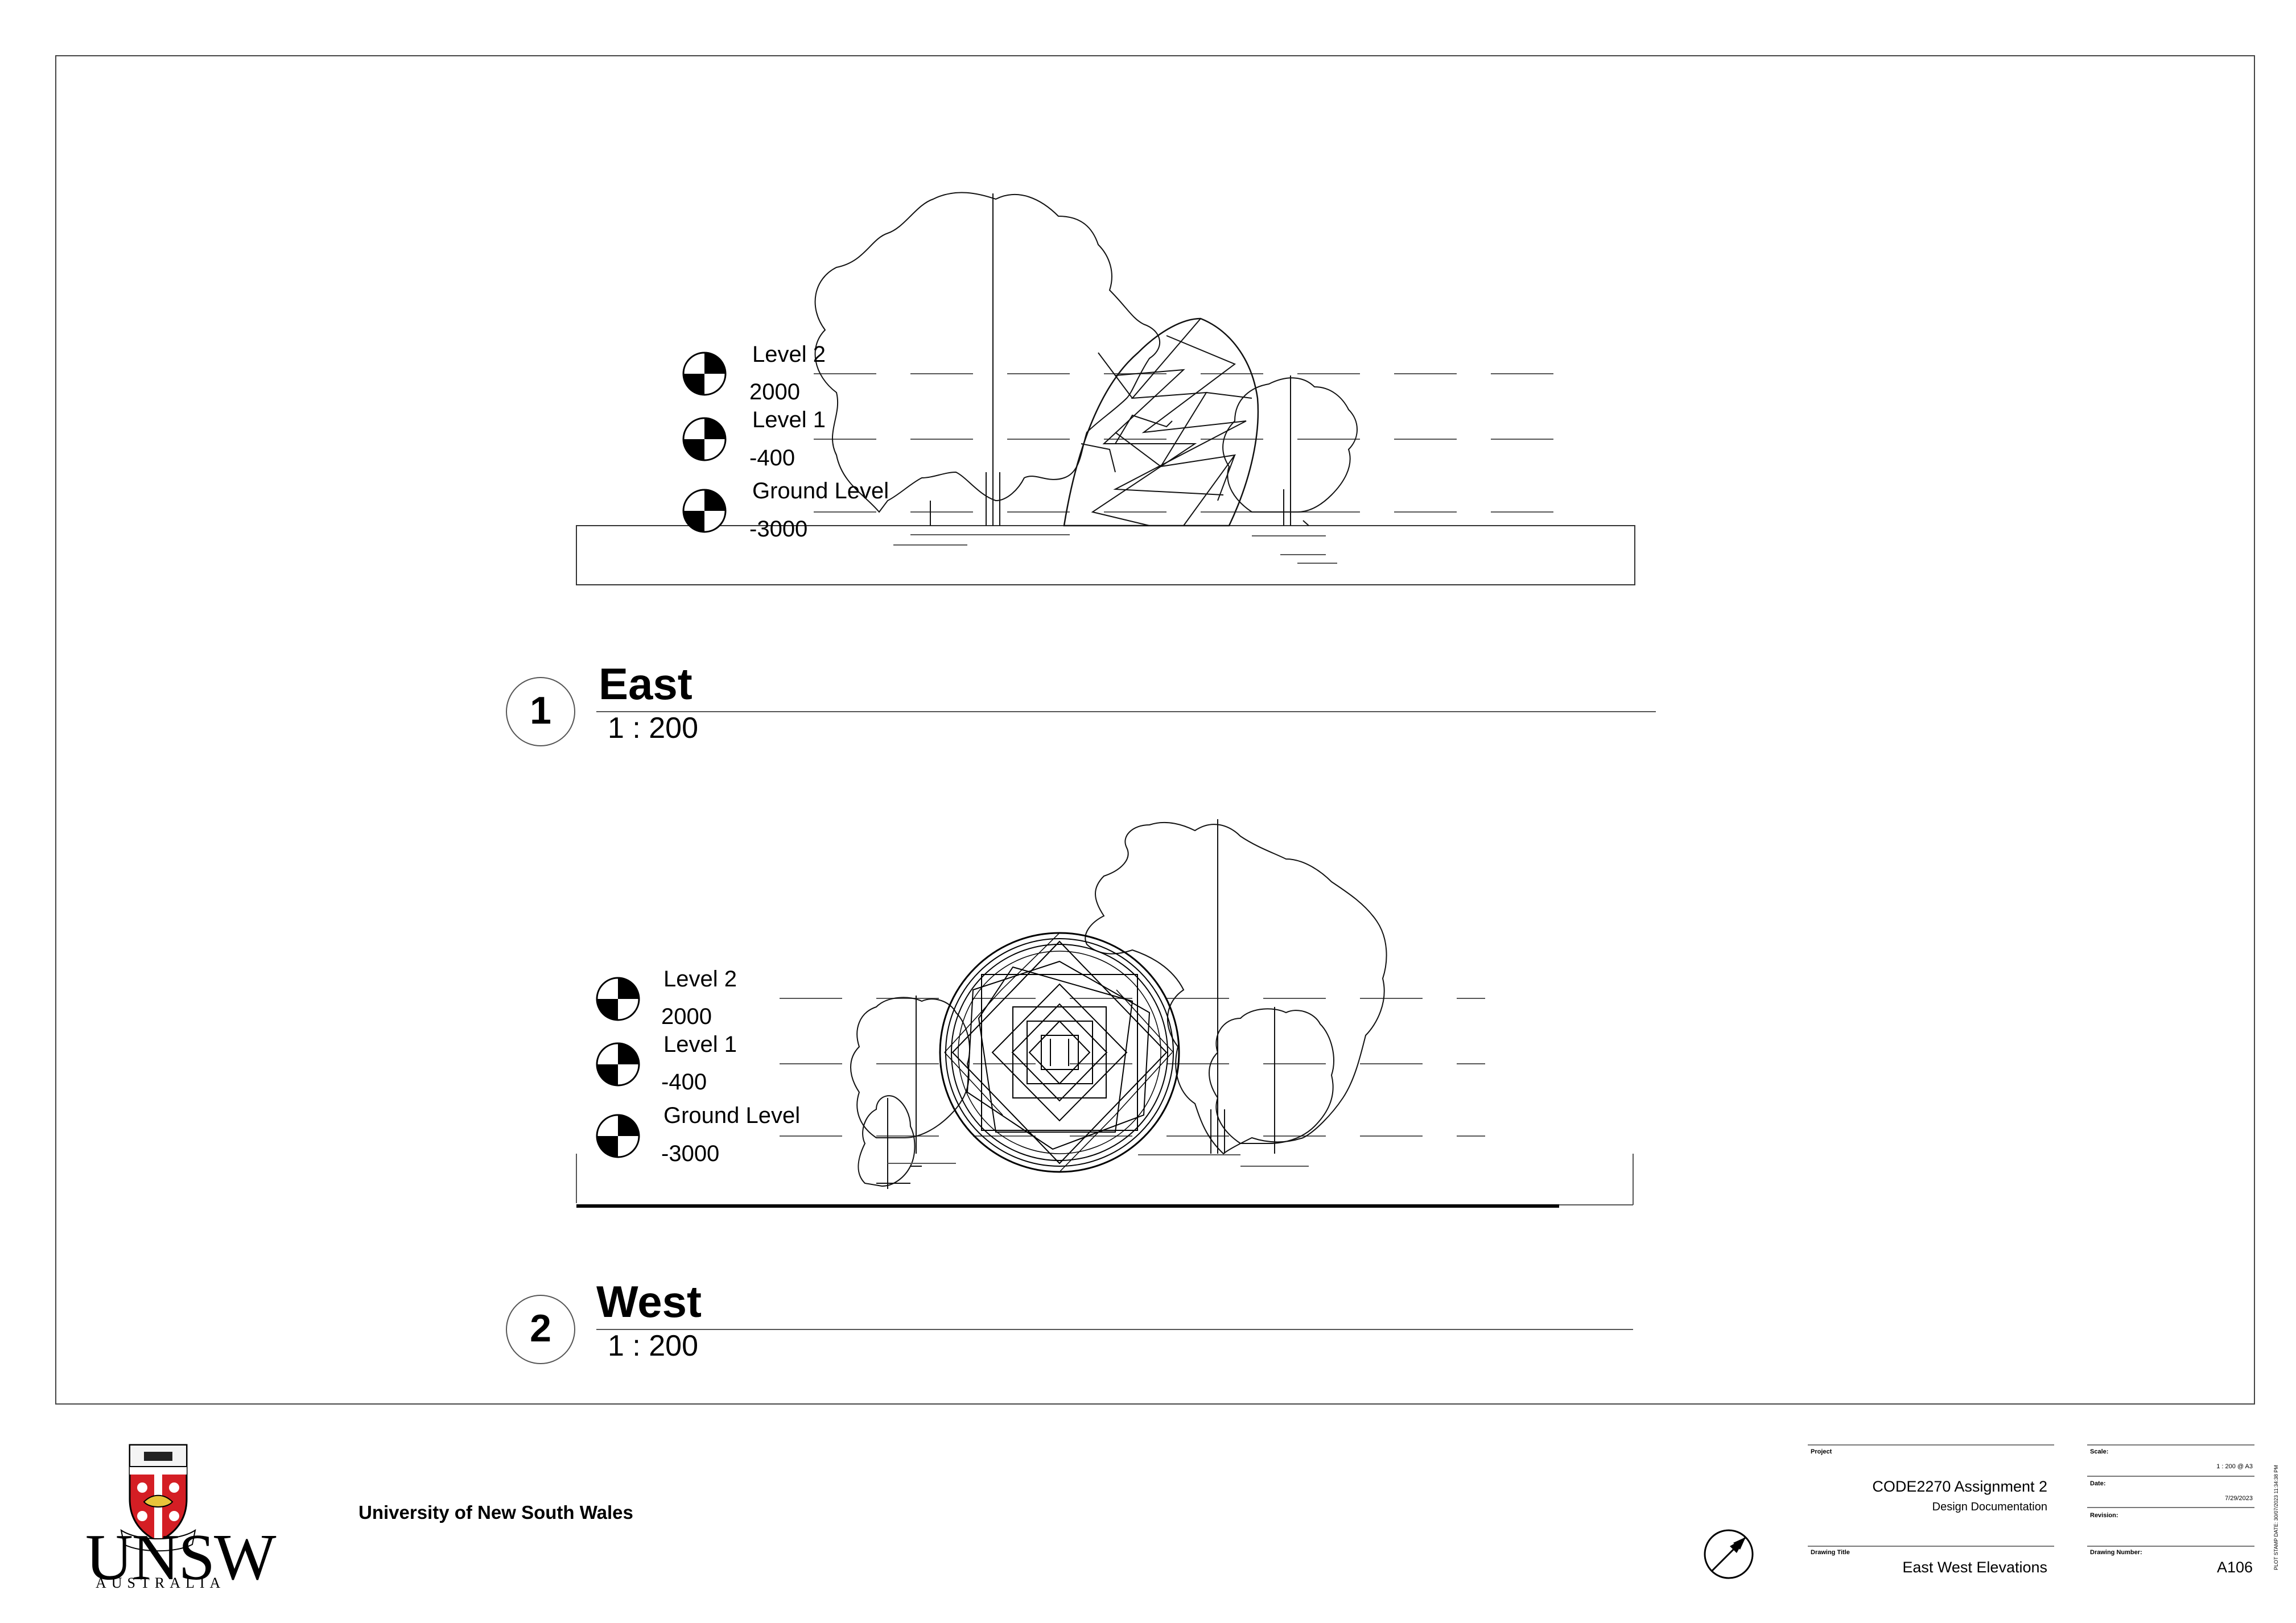  What do you see at coordinates (1729, 1554) in the screenshot?
I see `north-arrow-icon` at bounding box center [1729, 1554].